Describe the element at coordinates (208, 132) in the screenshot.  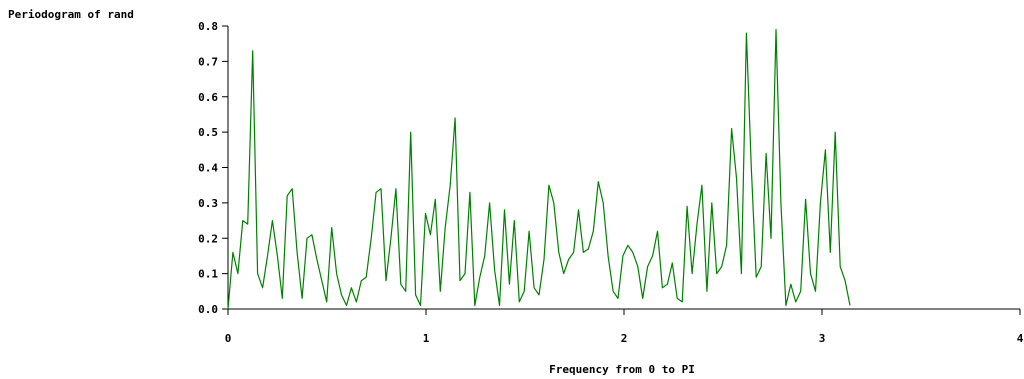
I see `y-tick-label: 0.5` at that location.